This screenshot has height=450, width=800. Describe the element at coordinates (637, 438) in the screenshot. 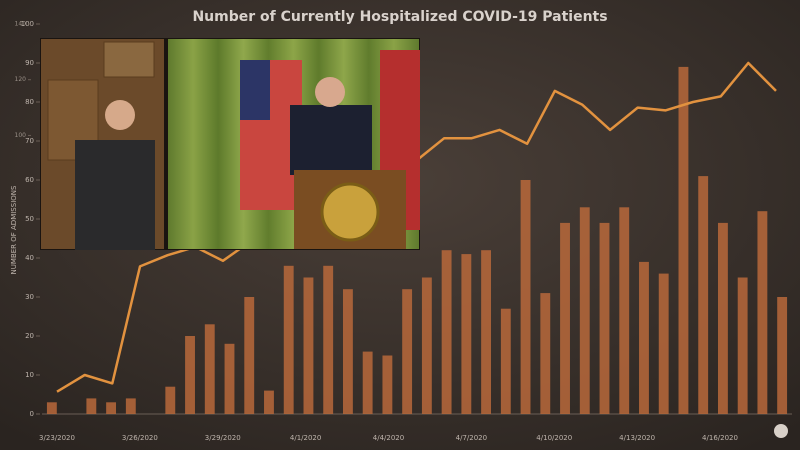

I see `x-tick-label: 4/13/2020` at that location.